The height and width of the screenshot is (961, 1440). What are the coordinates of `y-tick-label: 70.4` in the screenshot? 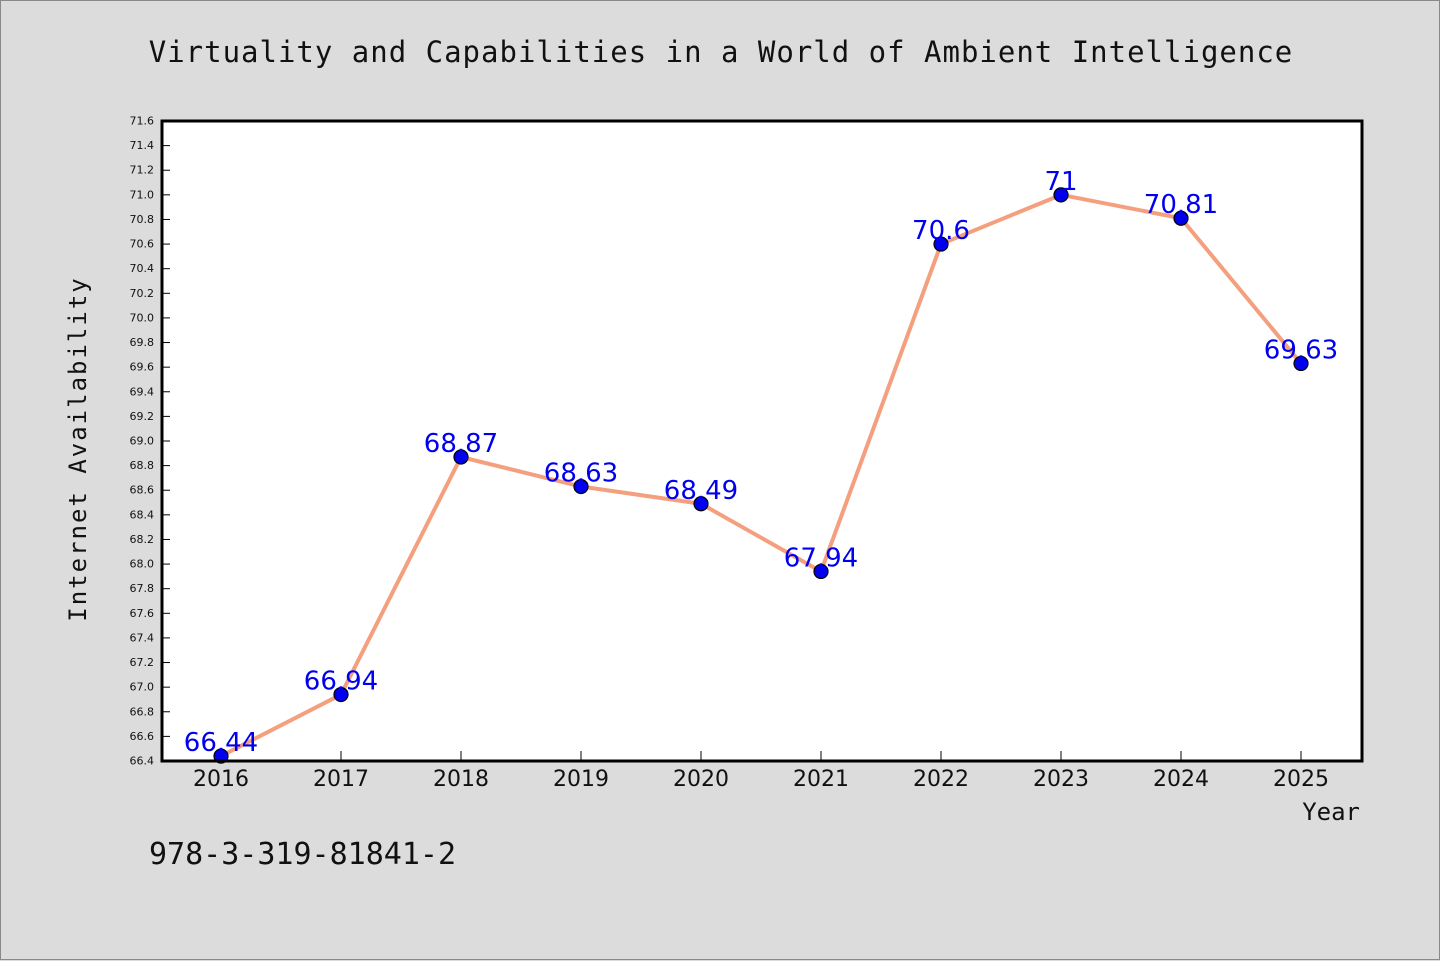 It's located at (142, 268).